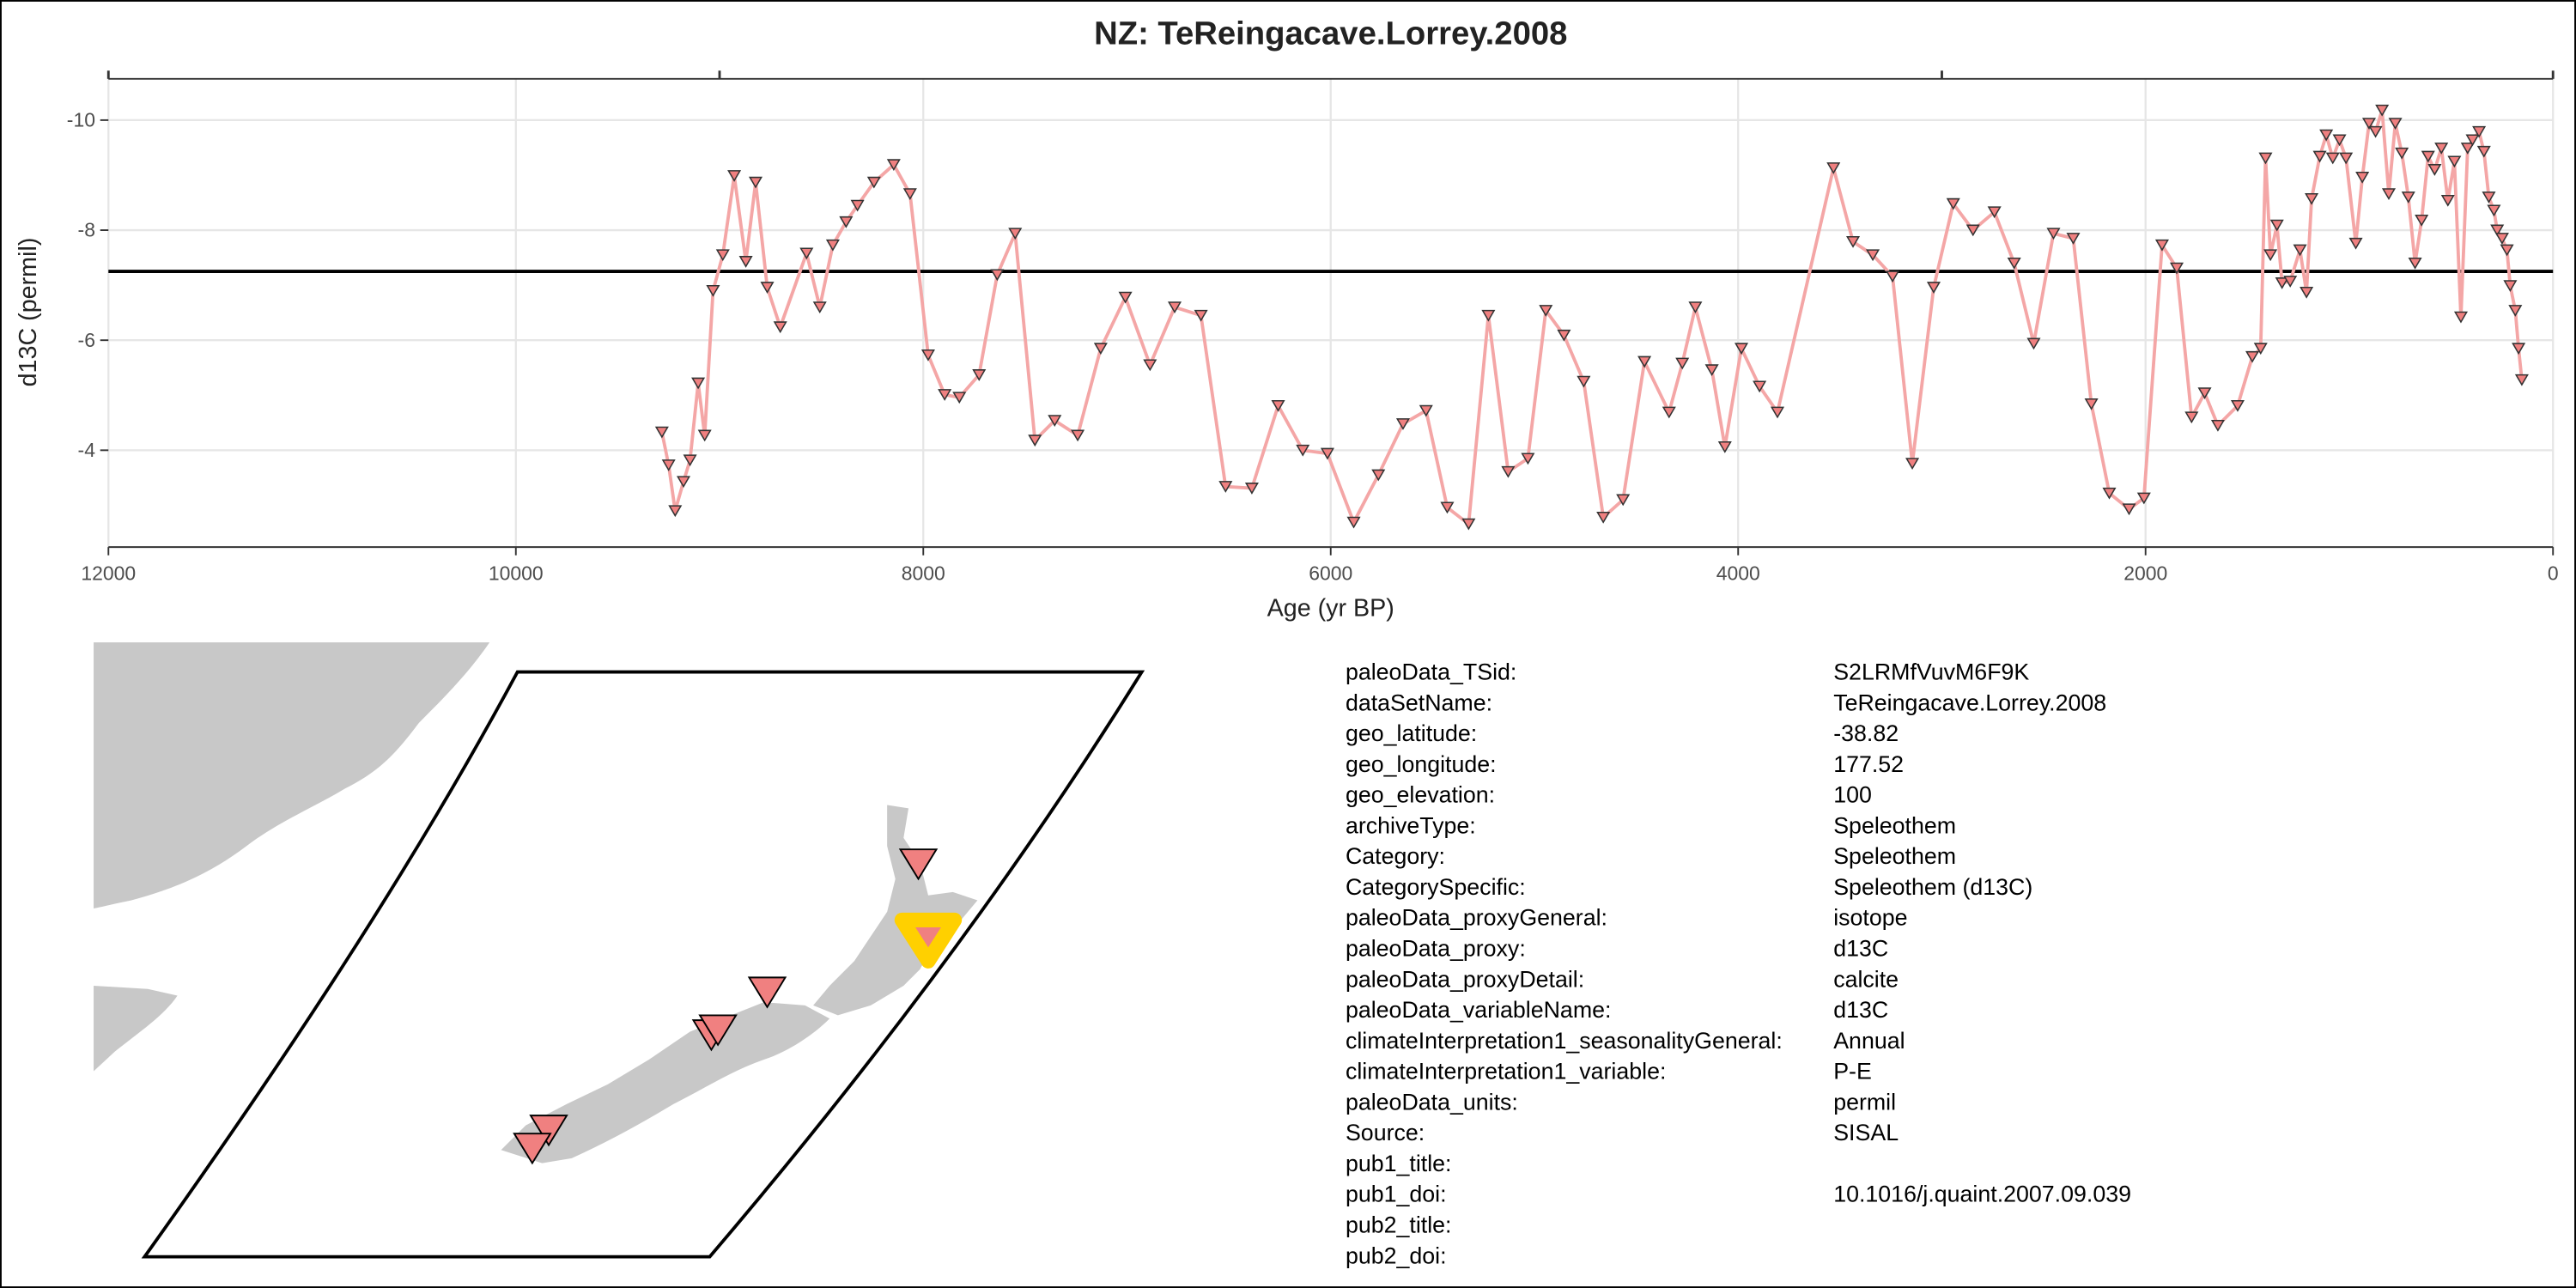 Image resolution: width=2576 pixels, height=1288 pixels. Describe the element at coordinates (1931, 672) in the screenshot. I see `meta-value: S2LRMfVuvM6F9K` at that location.